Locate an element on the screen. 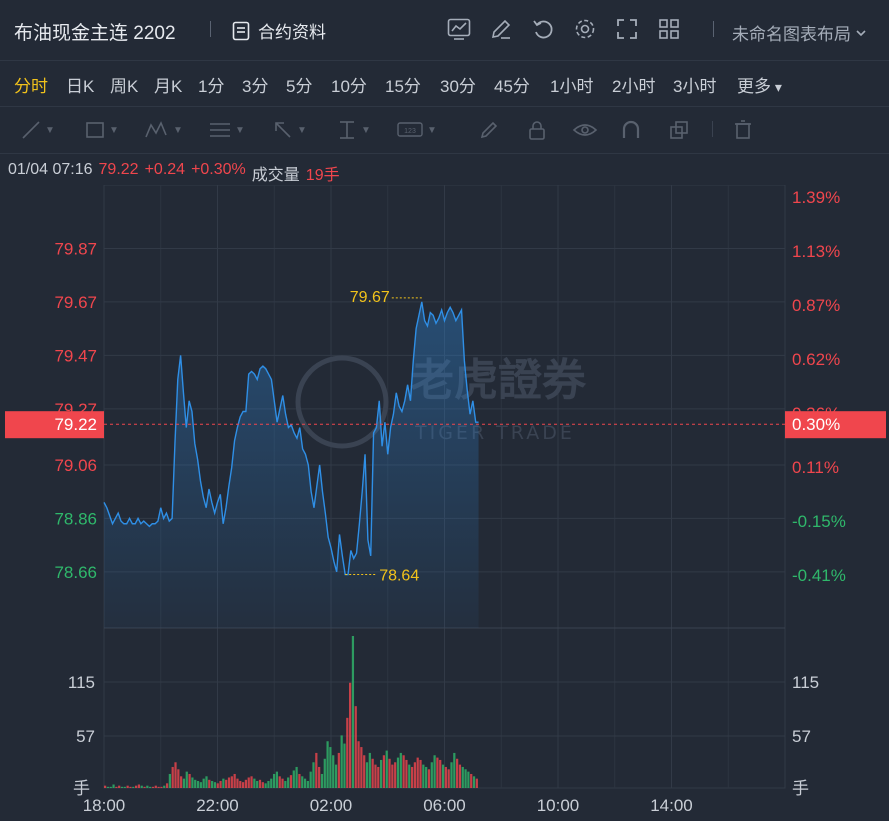 The height and width of the screenshot is (821, 889). left-axis-tick: 79.87 is located at coordinates (75, 248).